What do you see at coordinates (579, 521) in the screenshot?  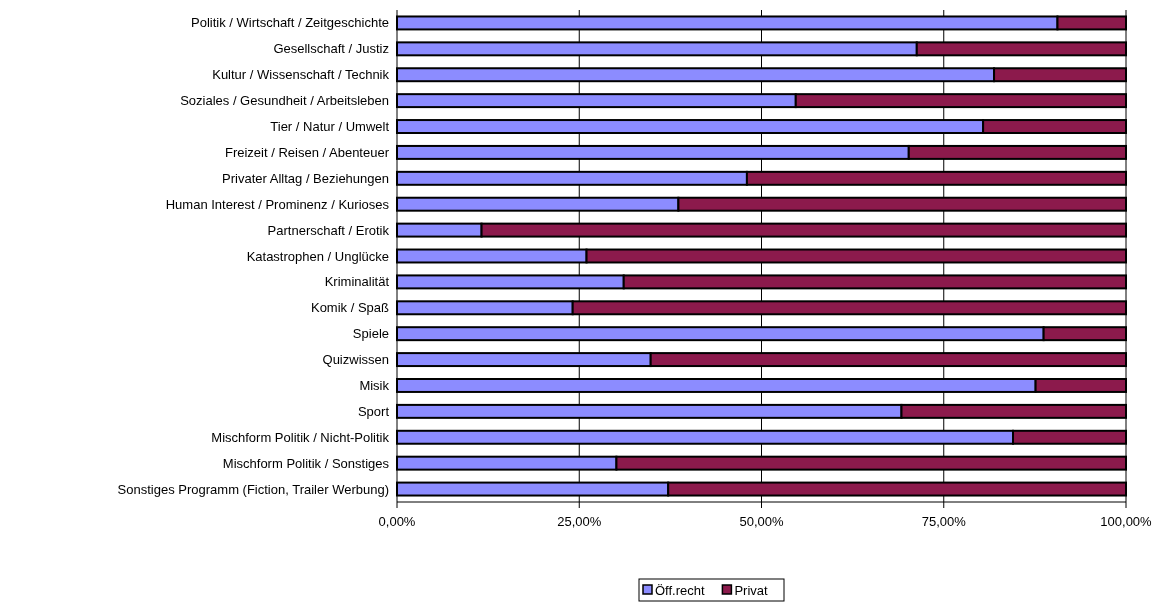 I see `x-tick-label: 25,00%` at bounding box center [579, 521].